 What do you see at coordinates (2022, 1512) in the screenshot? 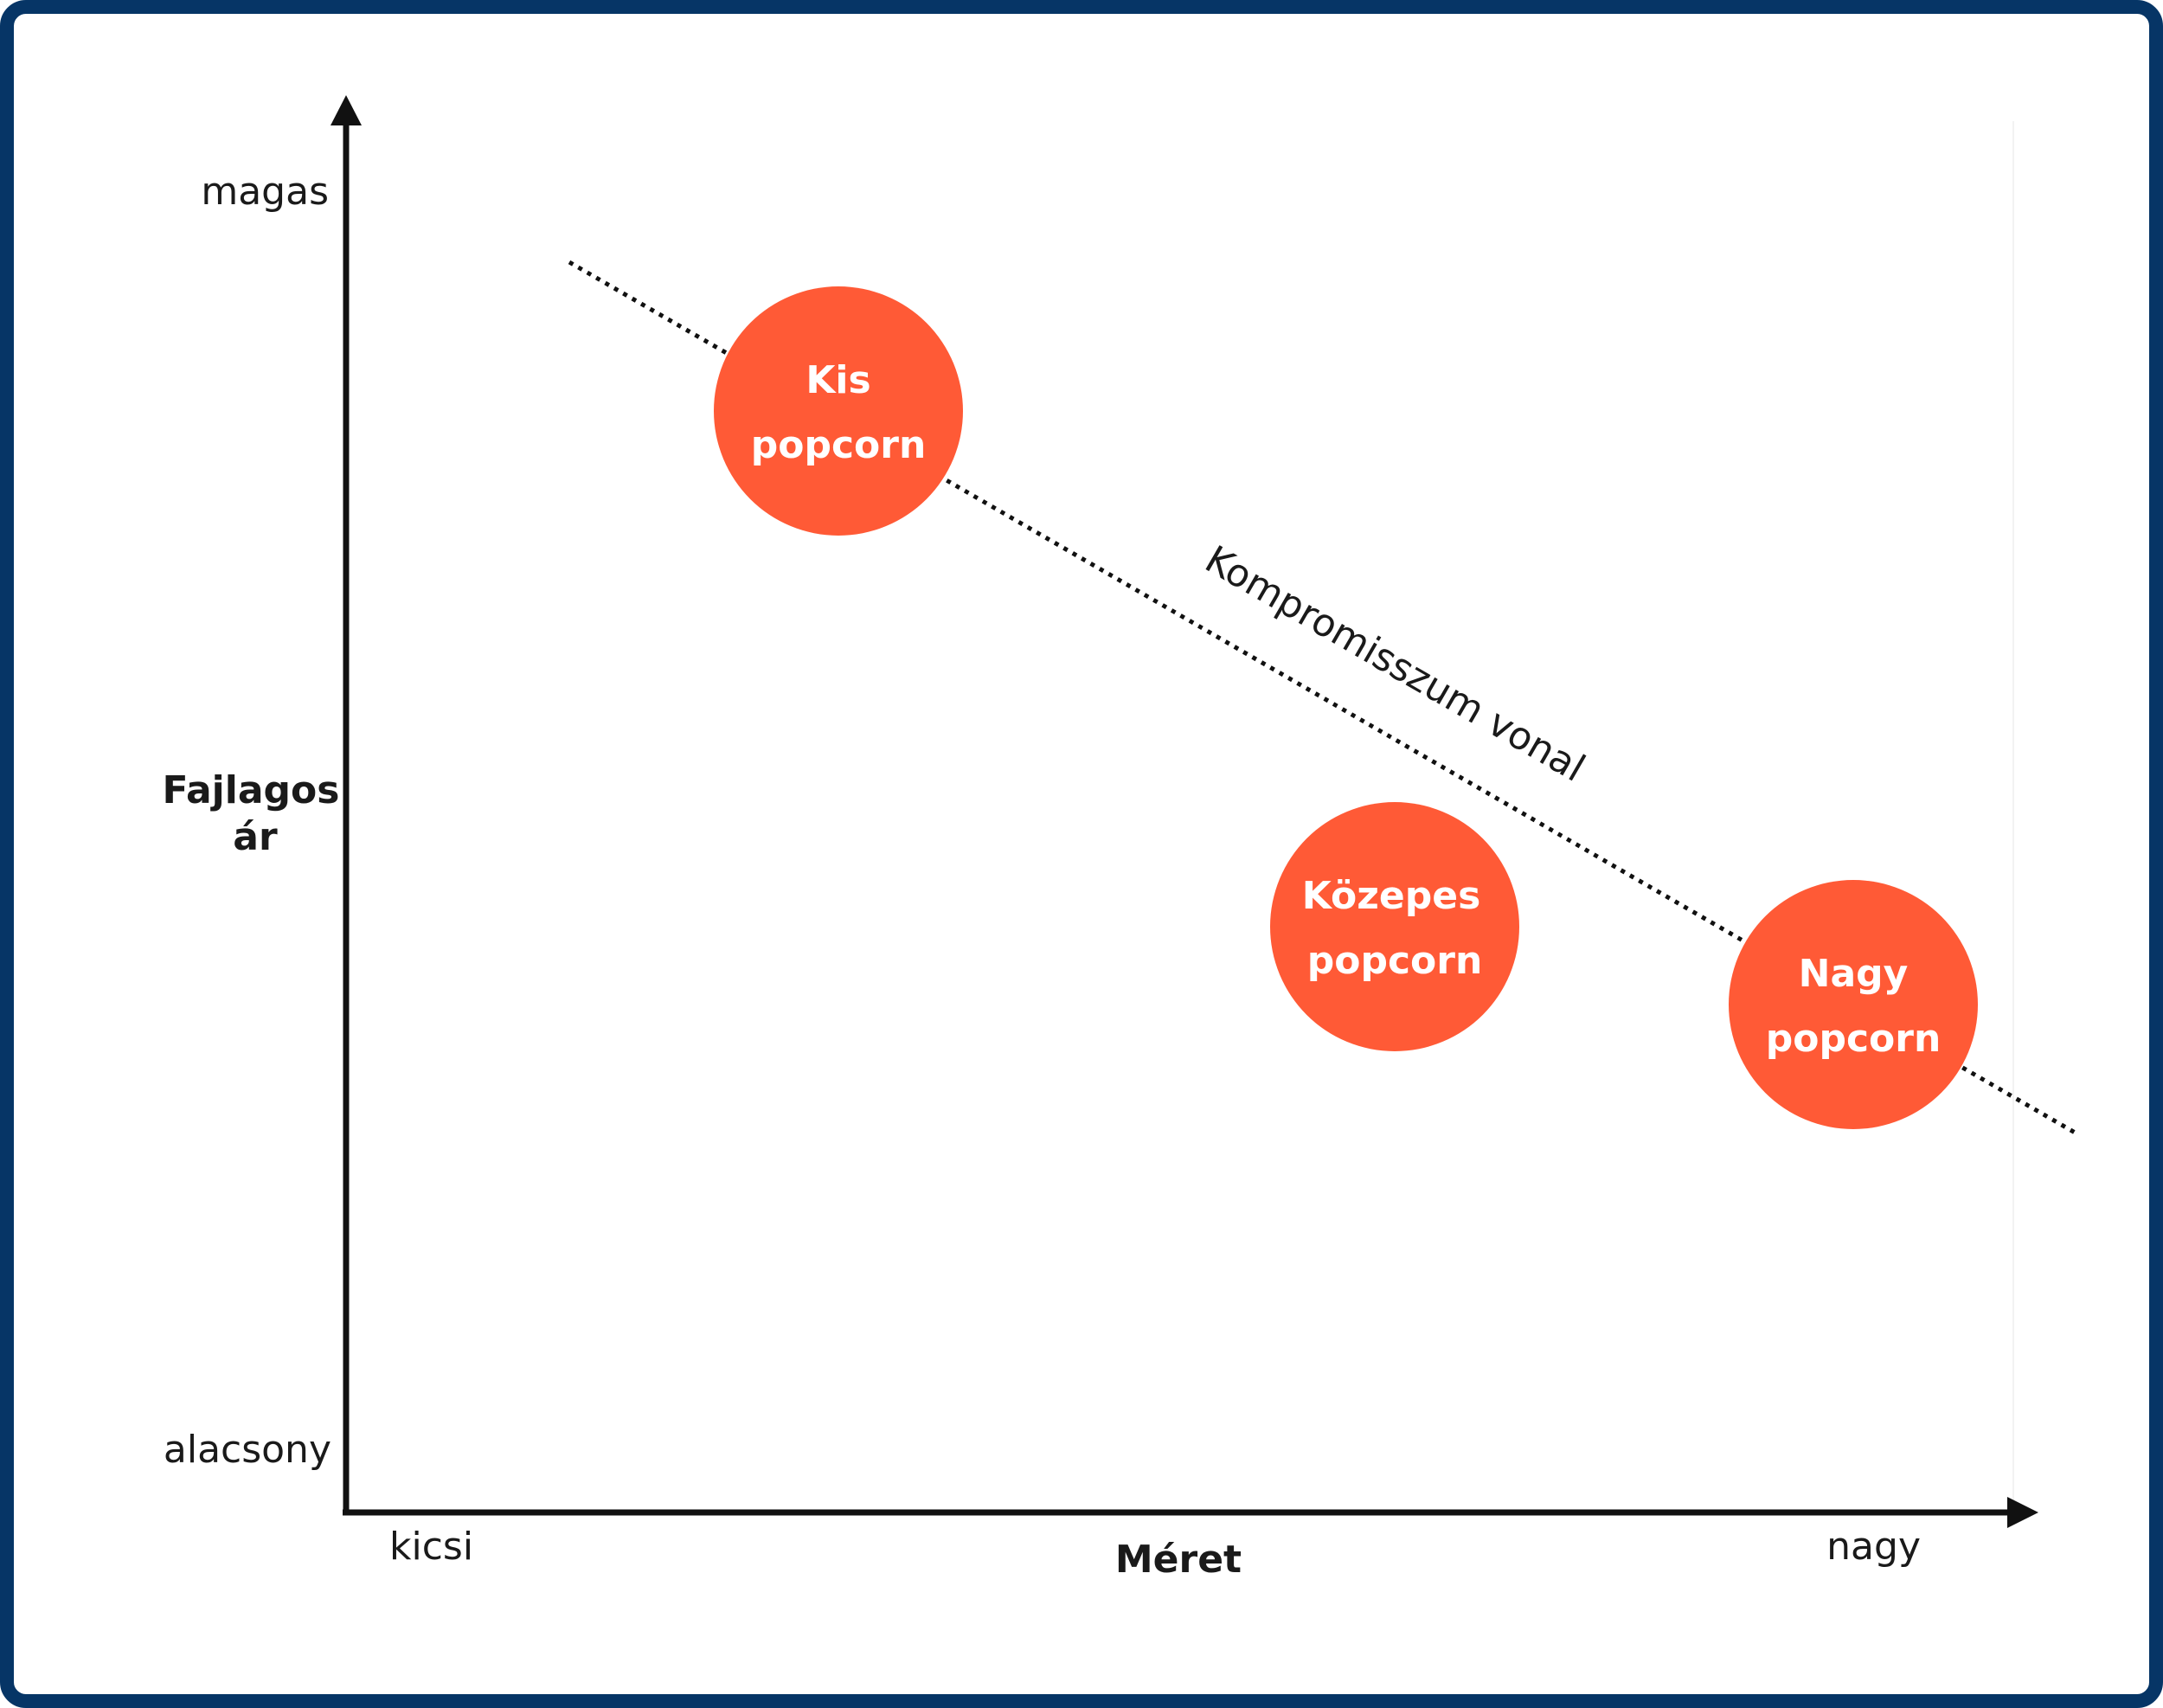
I see `x-axis-arrowhead` at bounding box center [2022, 1512].